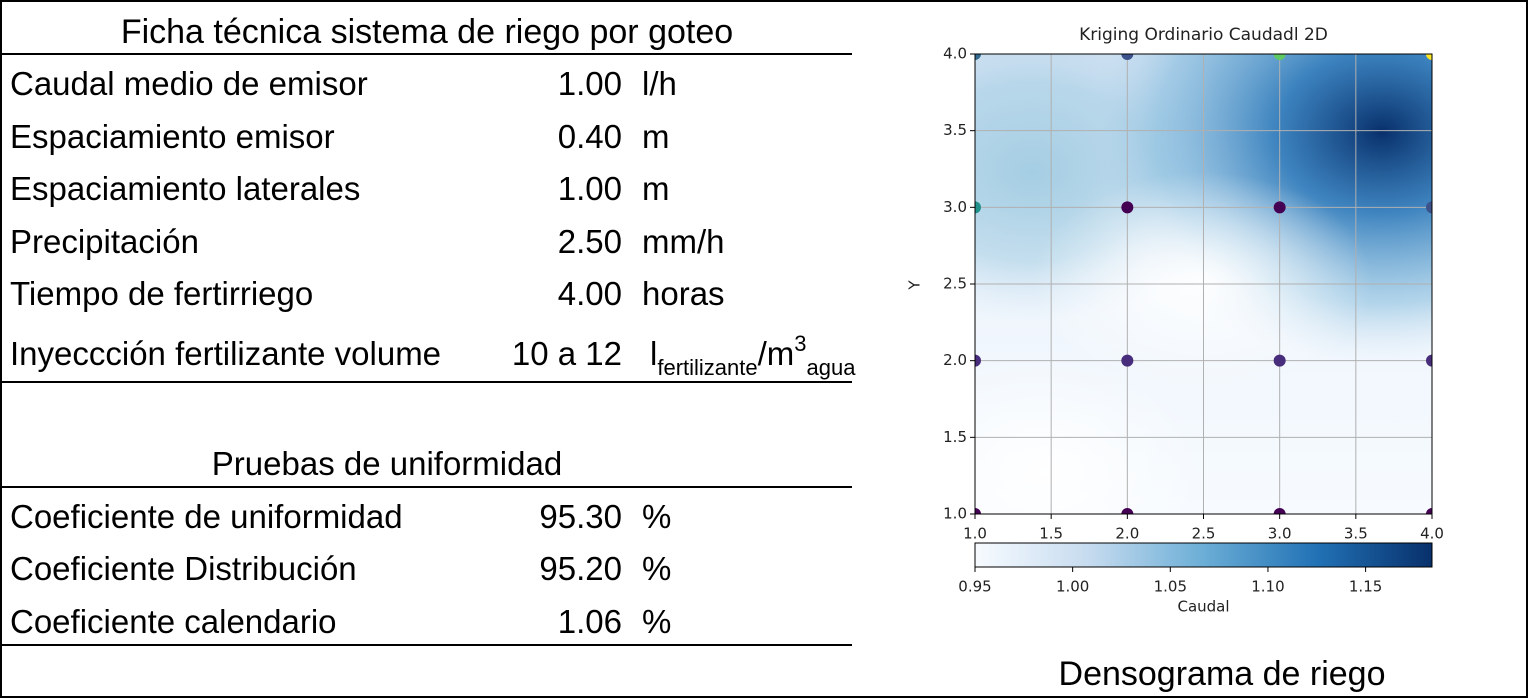 The width and height of the screenshot is (1528, 698). What do you see at coordinates (974, 587) in the screenshot?
I see `colorbar-tick-label: 0.95` at bounding box center [974, 587].